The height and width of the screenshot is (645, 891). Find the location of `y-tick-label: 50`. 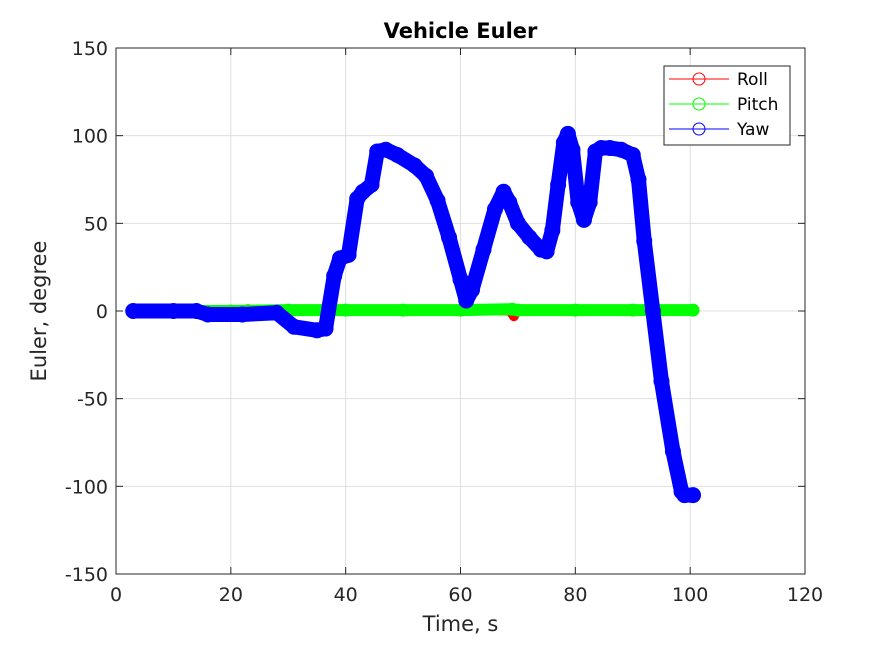

y-tick-label: 50 is located at coordinates (96, 224).